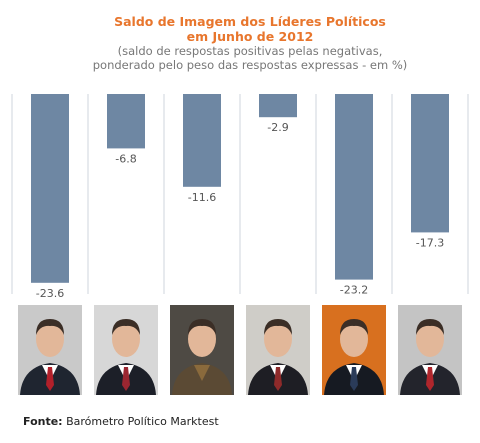  Describe the element at coordinates (50, 293) in the screenshot. I see `data-label-1: -23.6` at that location.